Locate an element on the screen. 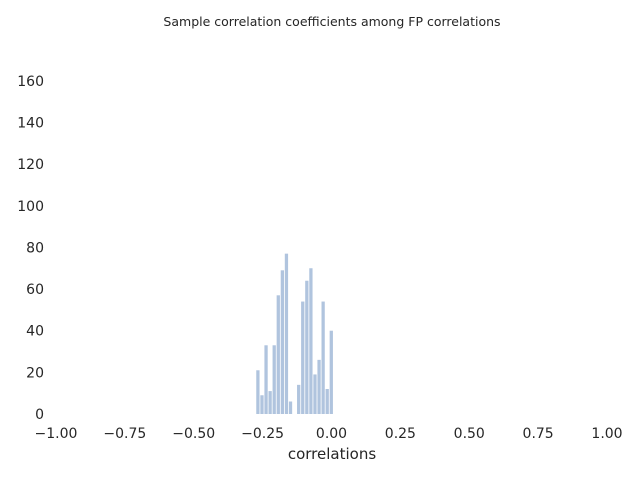  y-tick-label: 0 is located at coordinates (39, 415).